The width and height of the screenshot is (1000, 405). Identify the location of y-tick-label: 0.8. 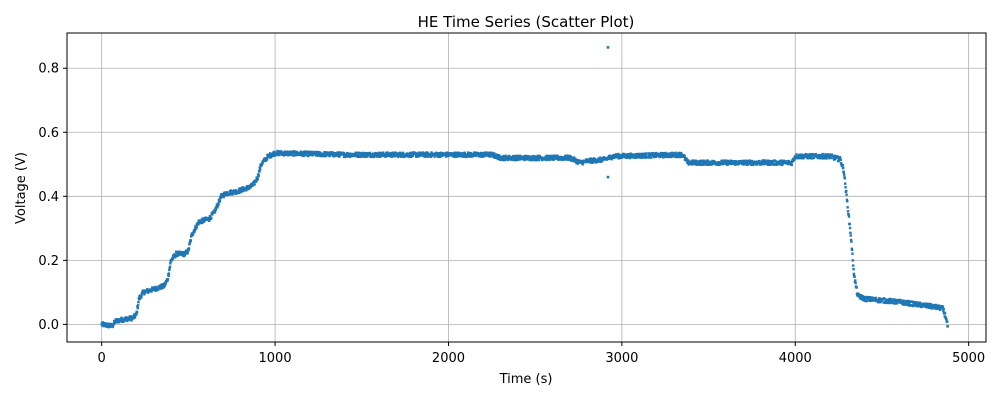
(48, 69).